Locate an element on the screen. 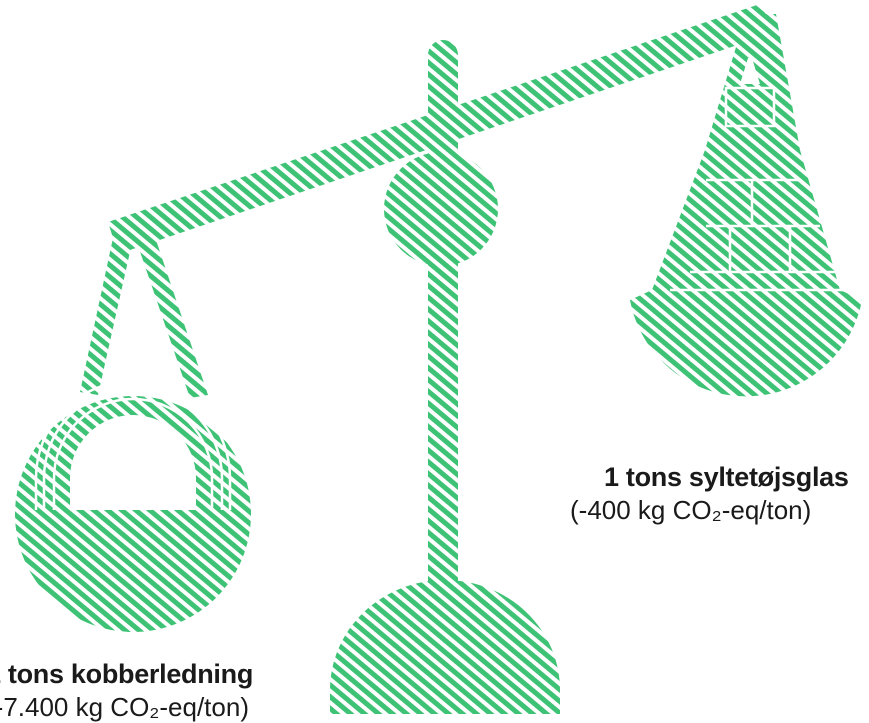 Image resolution: width=869 pixels, height=723 pixels. scale-pivot-ball is located at coordinates (441, 209).